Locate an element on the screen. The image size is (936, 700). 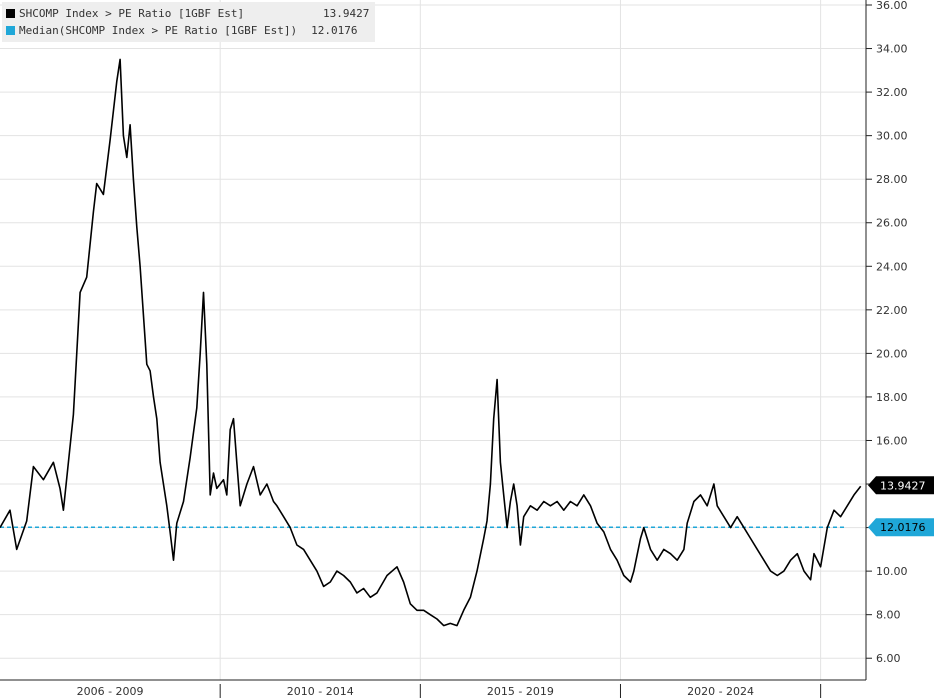
y-tick-label: 22.00 is located at coordinates (892, 310).